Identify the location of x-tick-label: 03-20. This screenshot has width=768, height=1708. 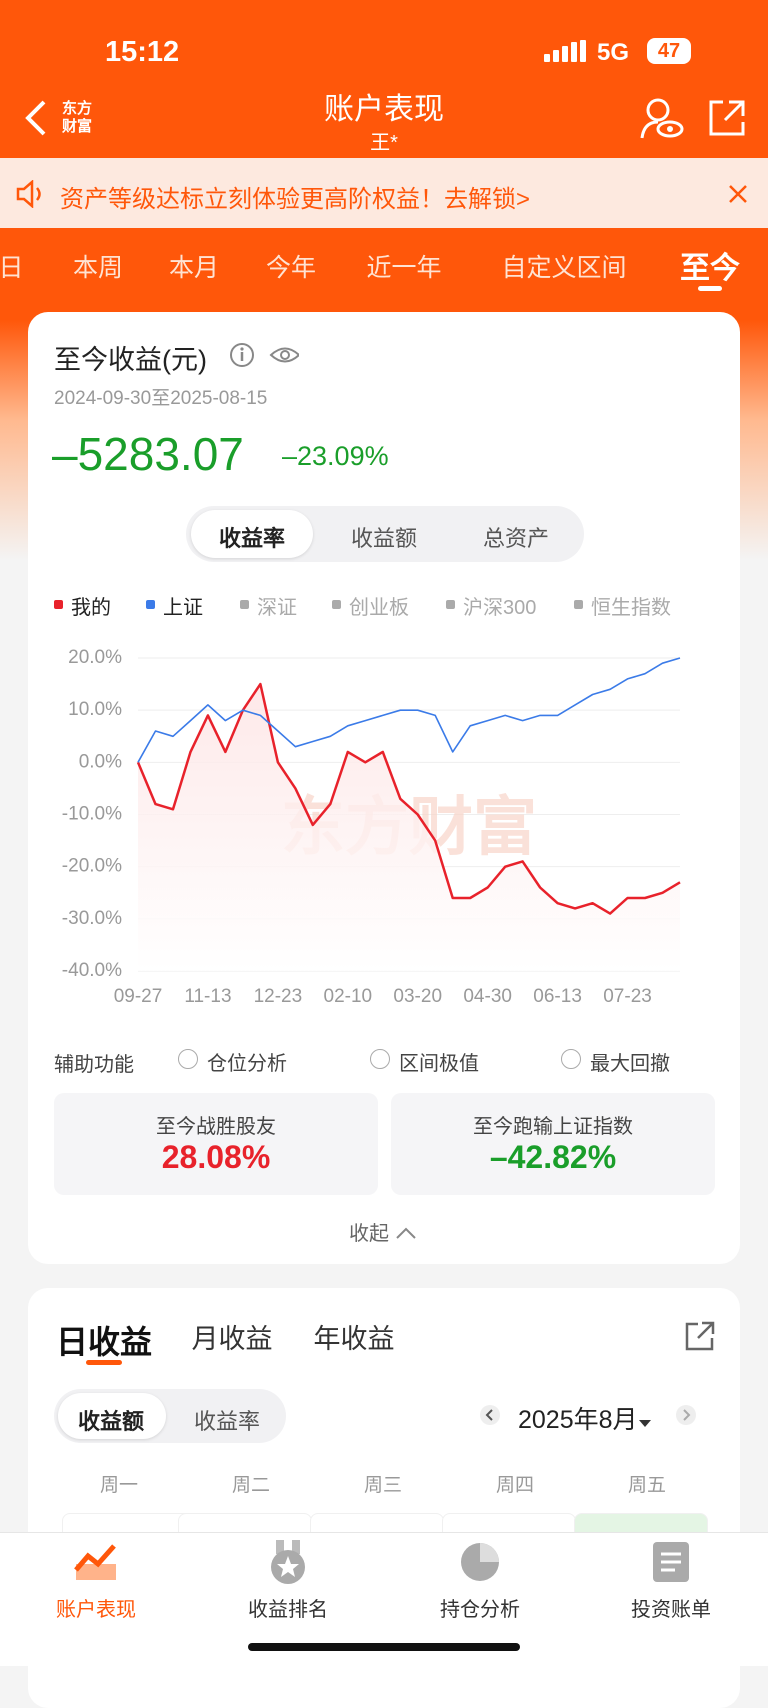
(417, 996).